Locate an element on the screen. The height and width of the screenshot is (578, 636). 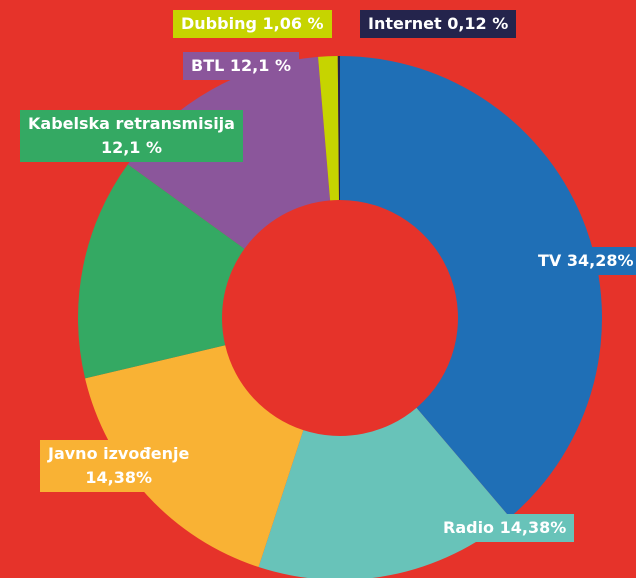
label-name: BTL is located at coordinates (208, 65).